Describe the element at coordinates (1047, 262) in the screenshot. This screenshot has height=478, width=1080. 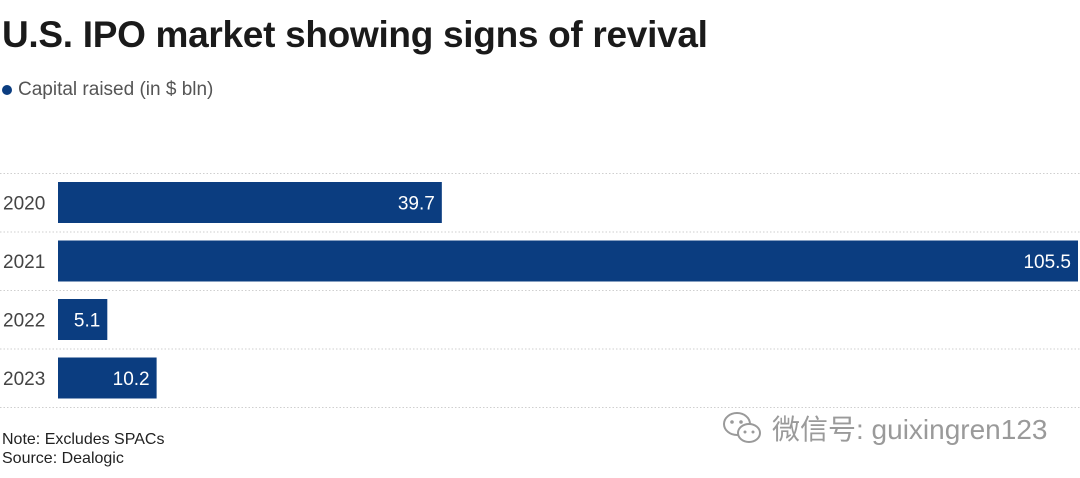
I see `value-label: 105.5` at that location.